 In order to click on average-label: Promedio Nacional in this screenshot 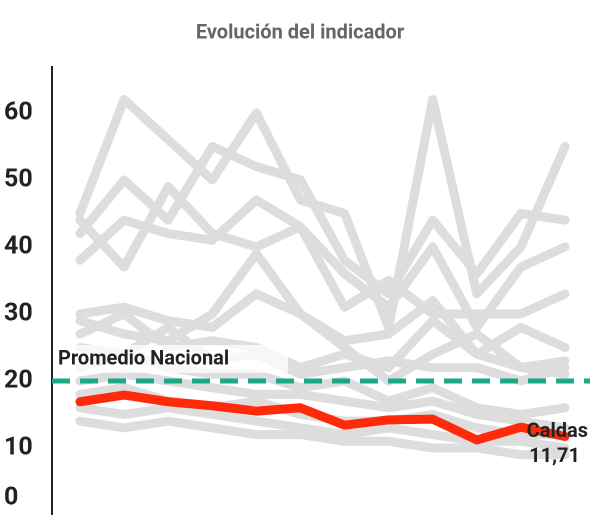, I will do `click(143, 357)`.